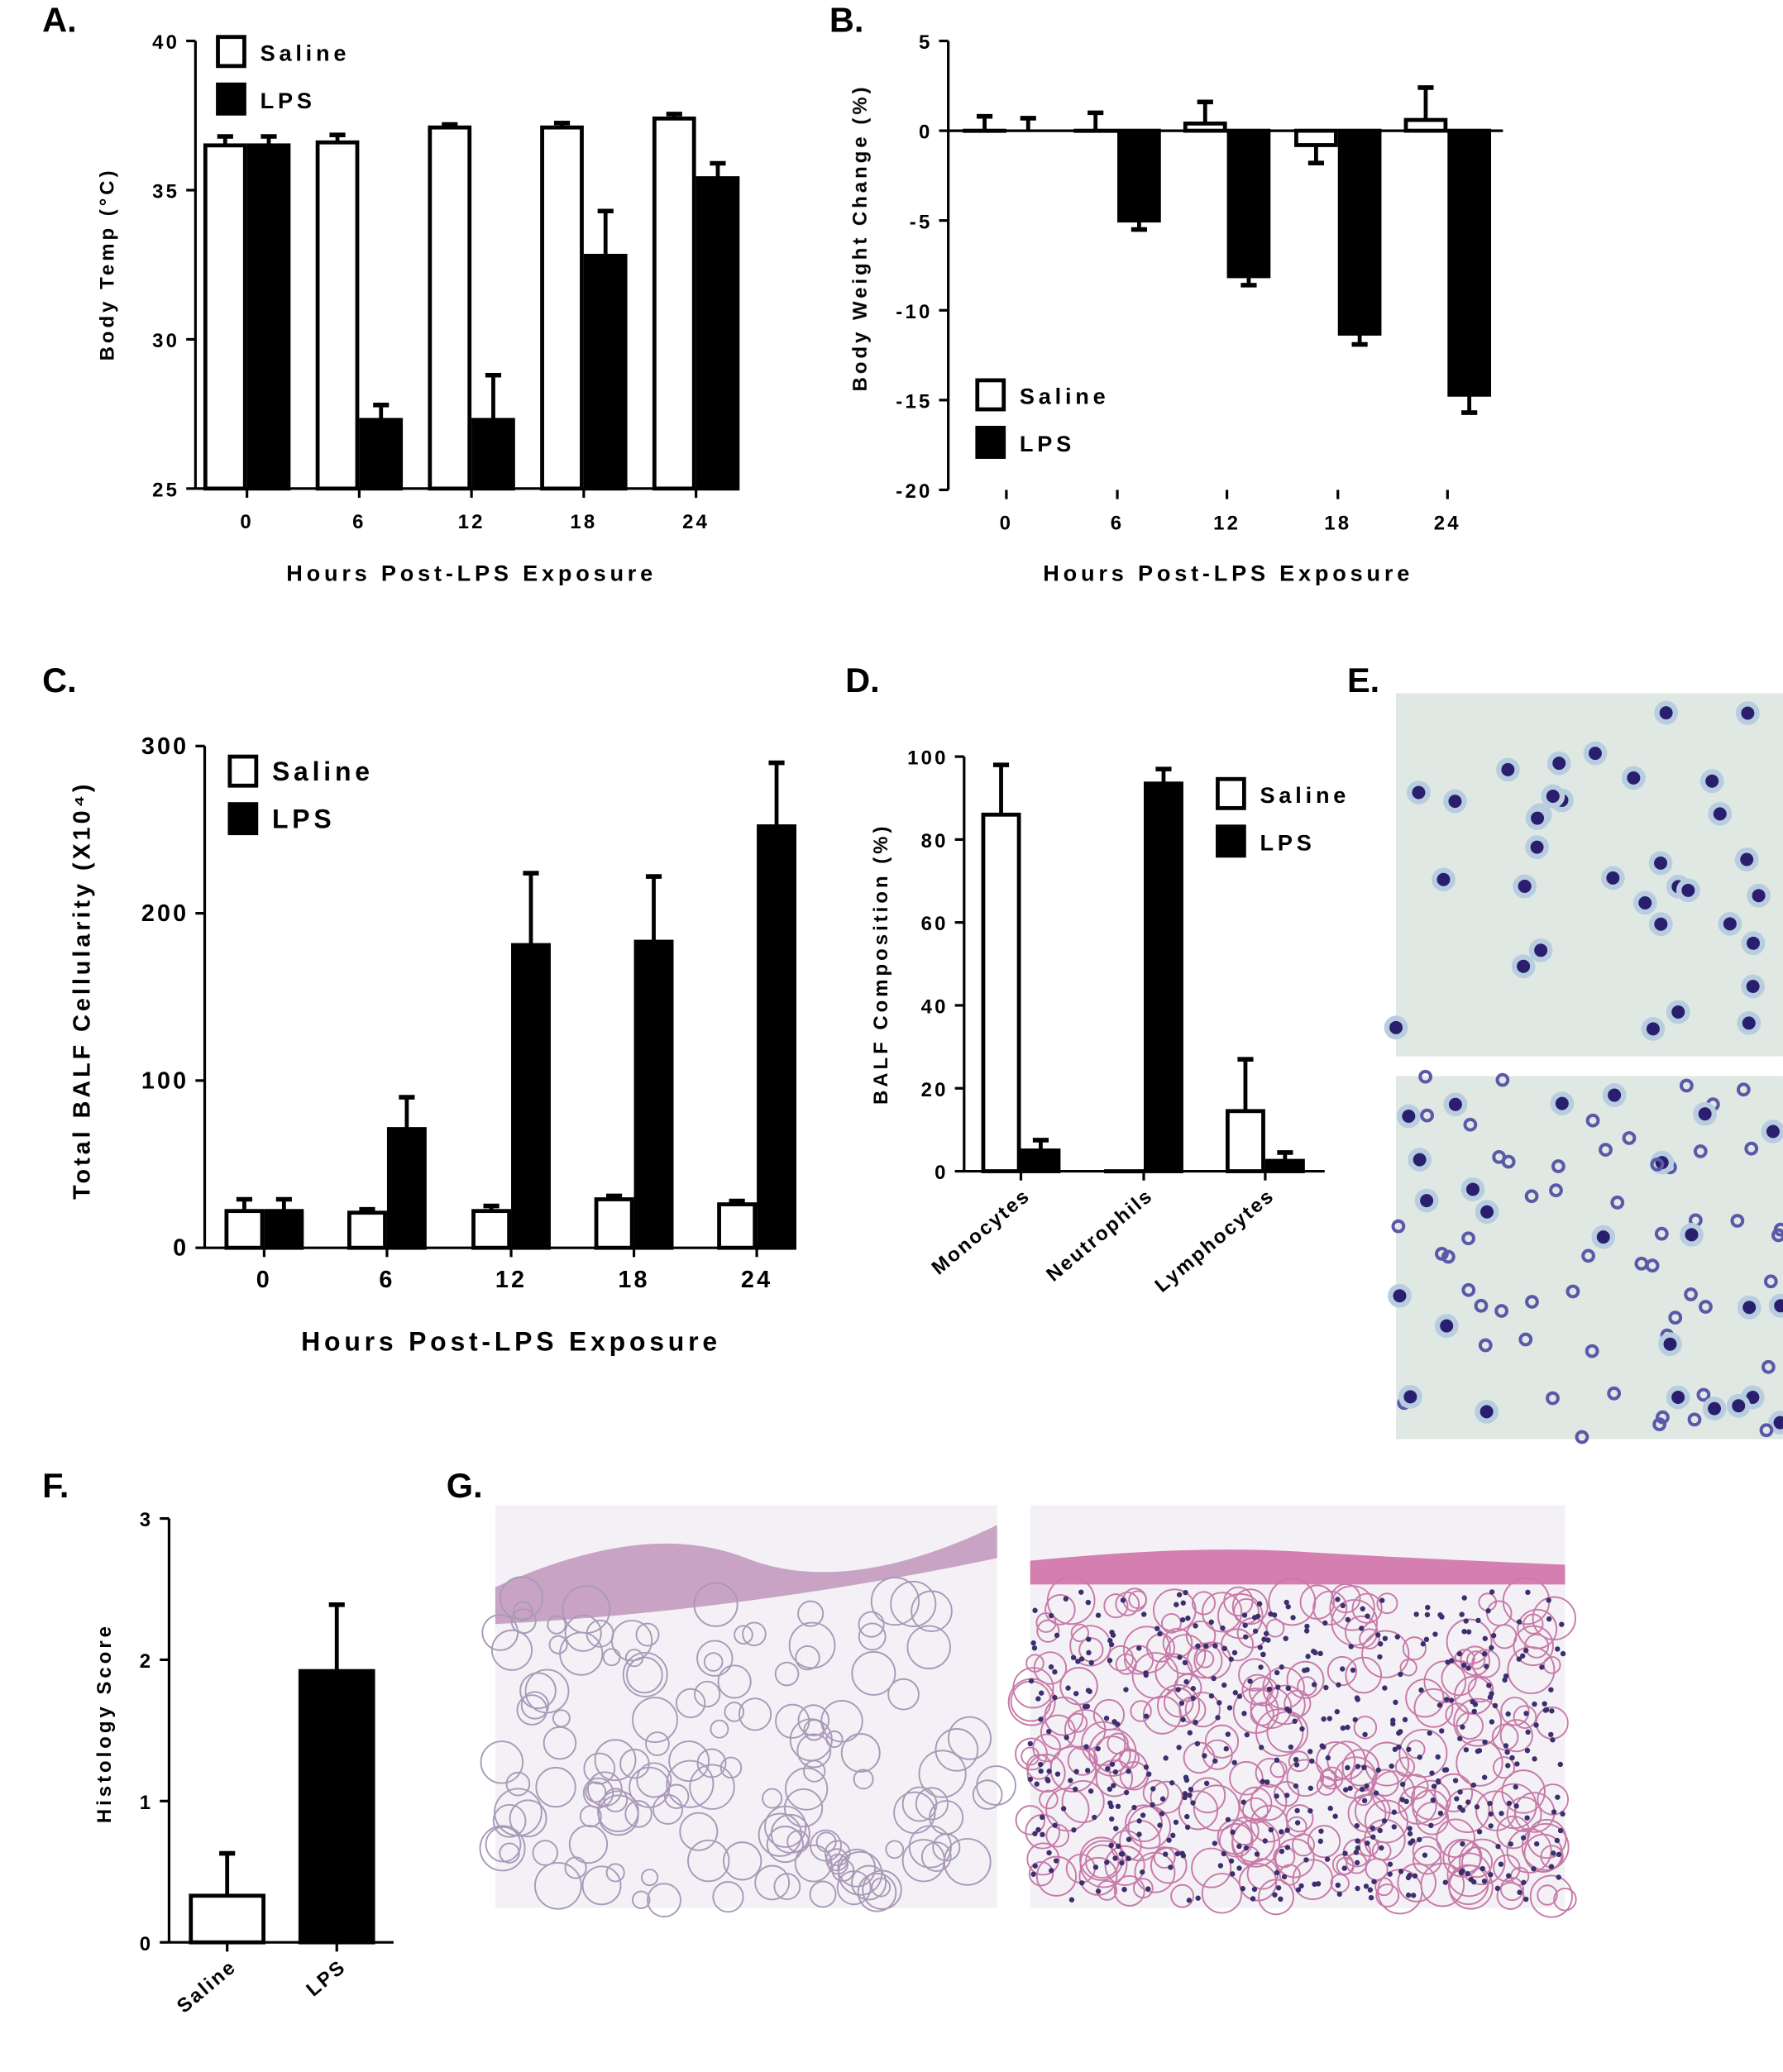  Describe the element at coordinates (165, 1080) in the screenshot. I see `y-tick-label: 100` at that location.